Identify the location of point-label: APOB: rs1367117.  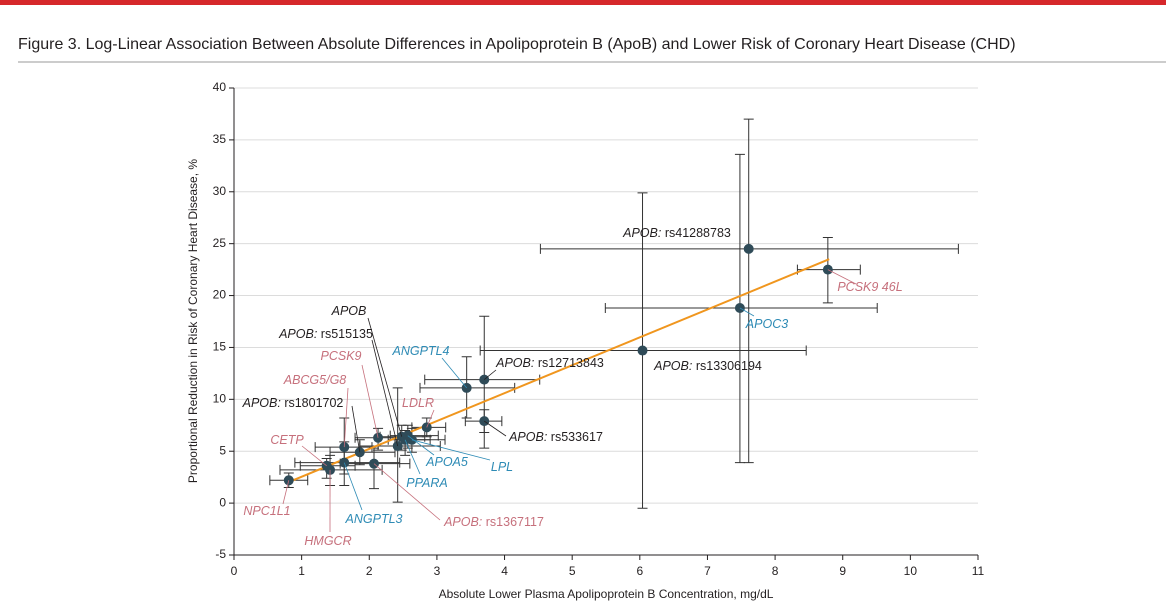
(493, 522).